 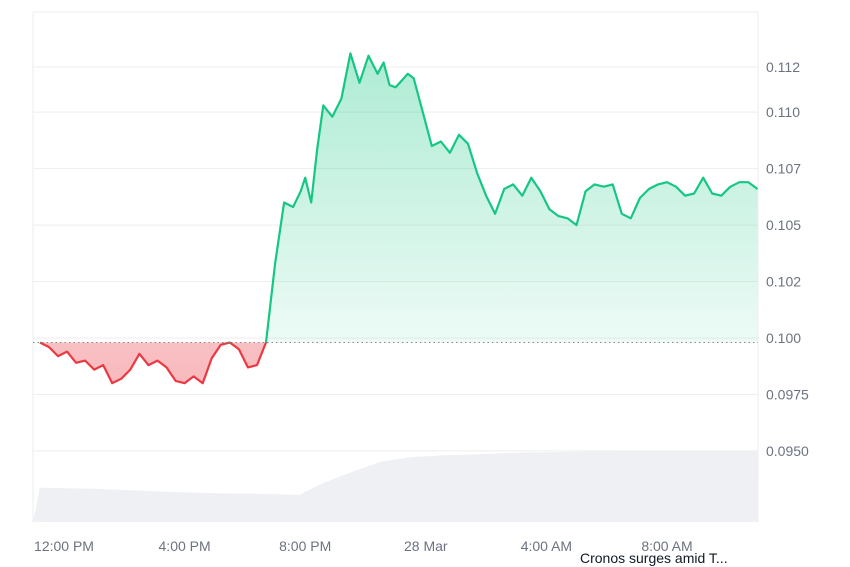 I want to click on volume-bars, so click(x=395, y=486).